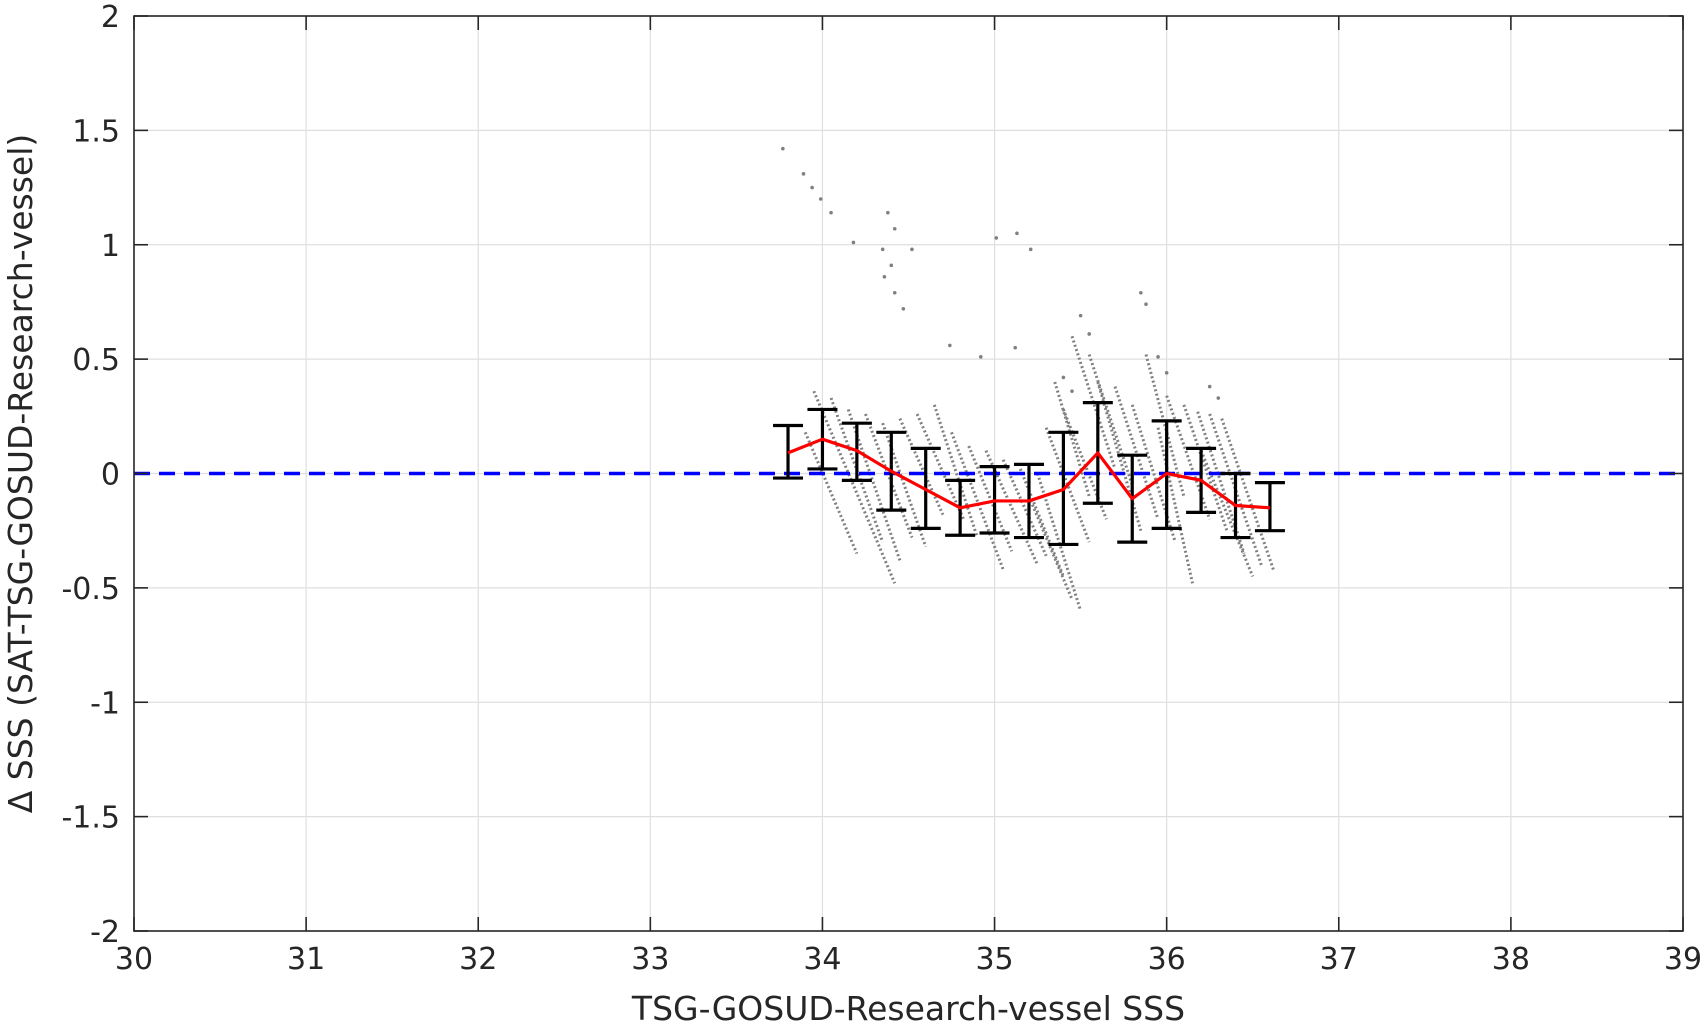  Describe the element at coordinates (110, 17) in the screenshot. I see `y-tick-label: 2` at that location.